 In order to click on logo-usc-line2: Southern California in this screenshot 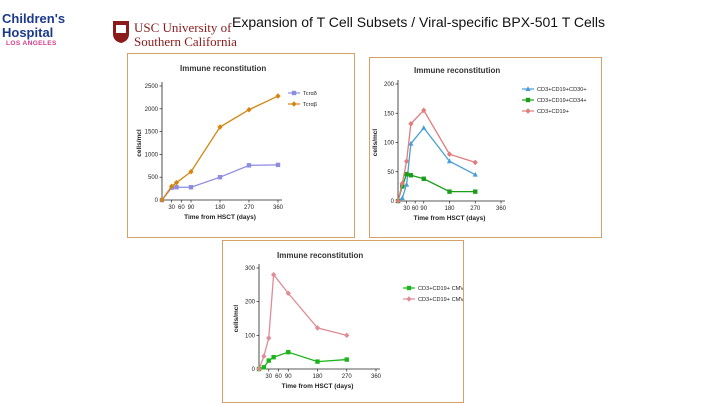, I will do `click(185, 41)`.